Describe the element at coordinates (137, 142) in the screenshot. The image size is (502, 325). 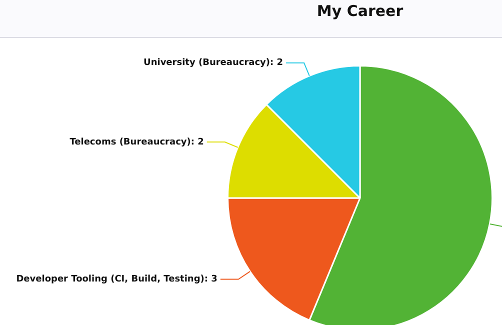
I see `slice-label: Telecoms (Bureaucracy): 2` at that location.